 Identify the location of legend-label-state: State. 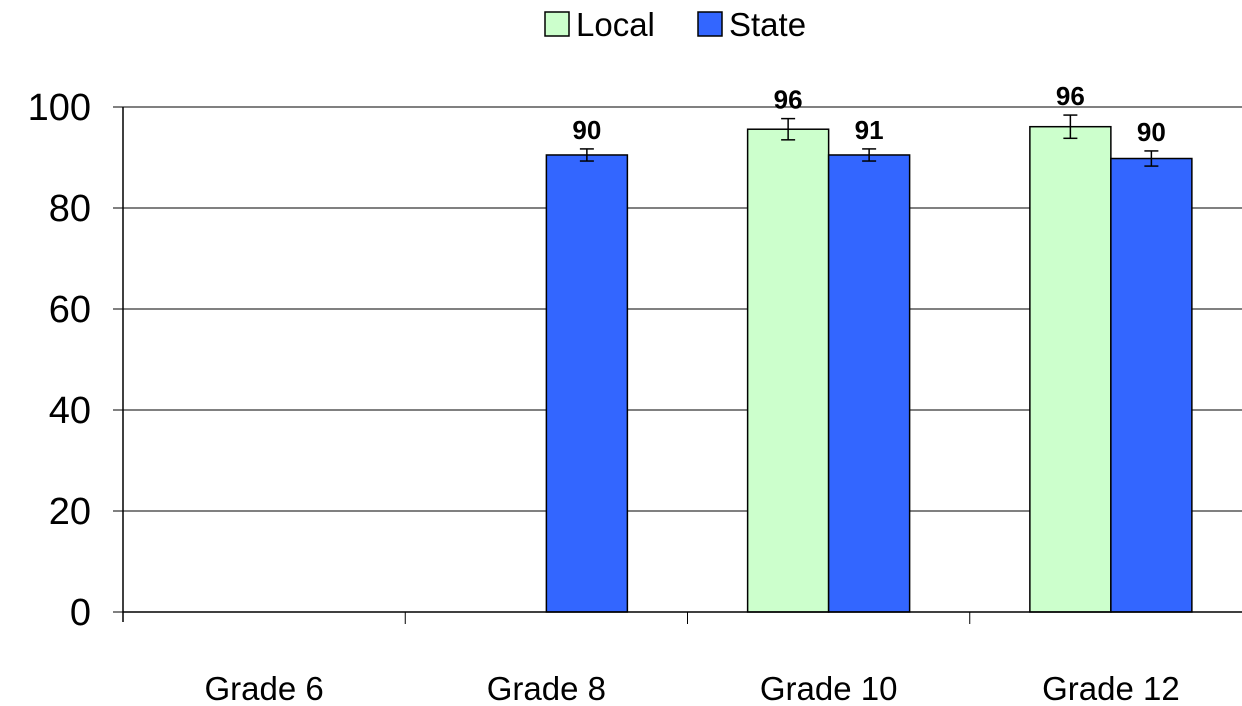
(767, 24).